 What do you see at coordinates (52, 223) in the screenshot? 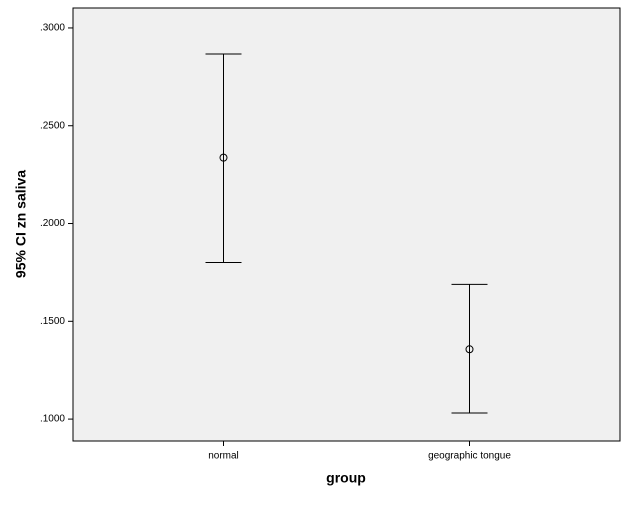
I see `y-tick-label: .2000` at bounding box center [52, 223].